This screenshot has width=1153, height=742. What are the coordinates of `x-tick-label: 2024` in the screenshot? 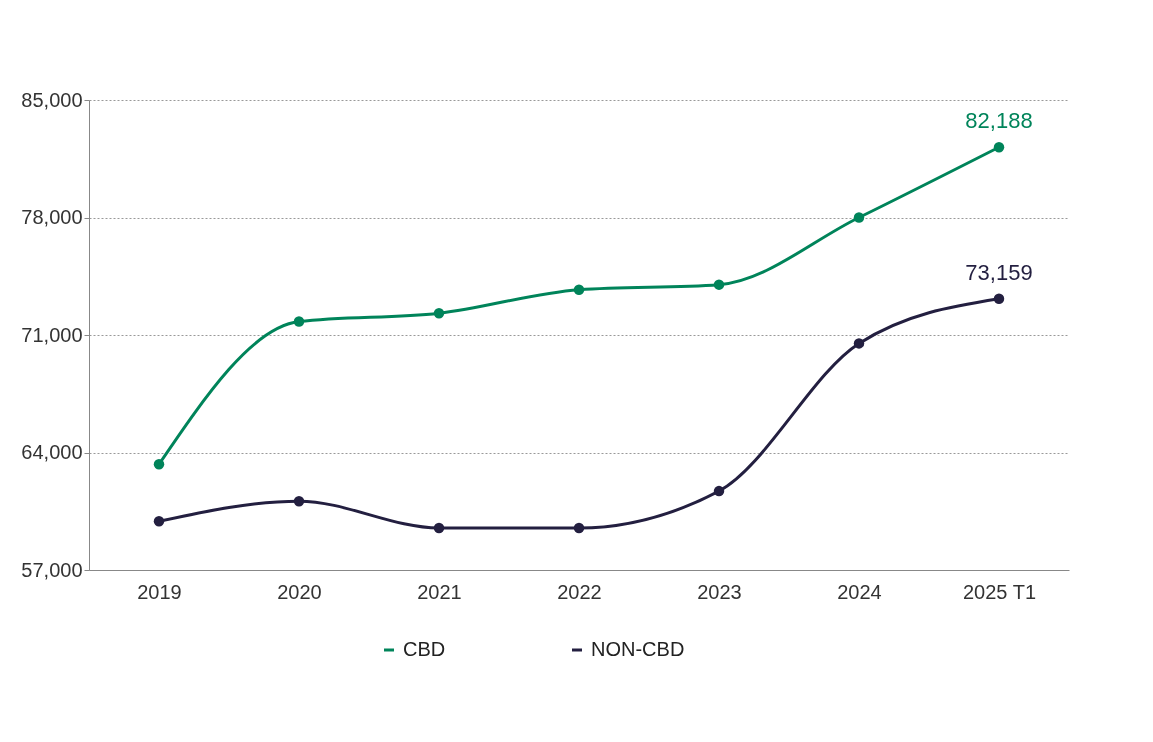 It's located at (859, 591).